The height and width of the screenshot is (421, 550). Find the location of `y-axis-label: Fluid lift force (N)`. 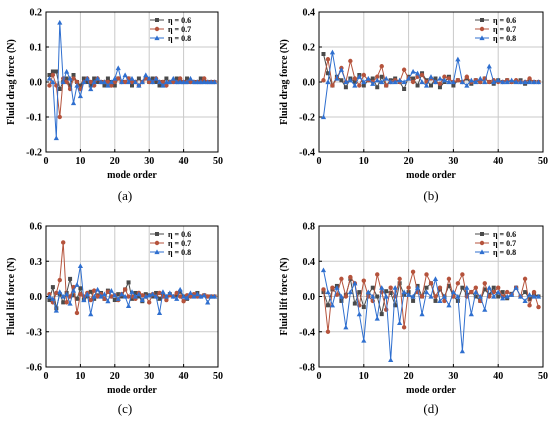

y-axis-label: Fluid lift force (N) is located at coordinates (284, 297).